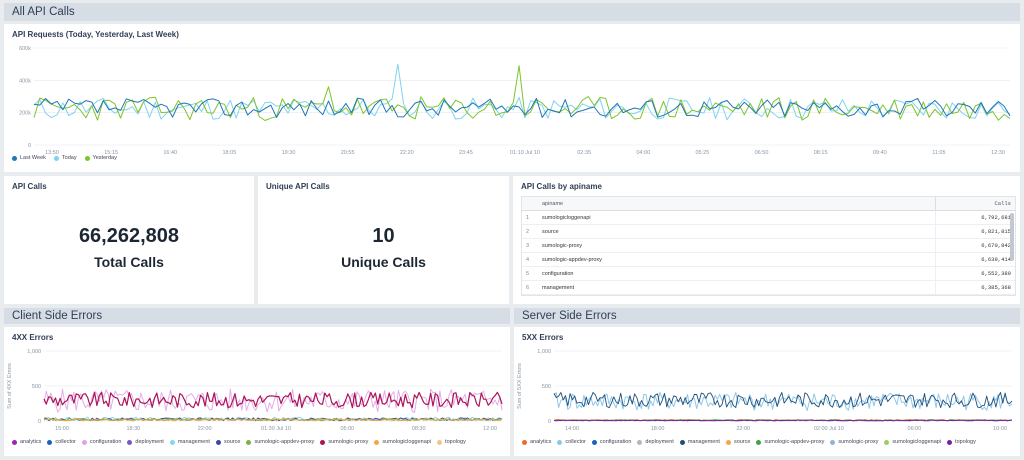 The height and width of the screenshot is (460, 1024). Describe the element at coordinates (544, 352) in the screenshot. I see `y-tick-label: 1,000` at that location.